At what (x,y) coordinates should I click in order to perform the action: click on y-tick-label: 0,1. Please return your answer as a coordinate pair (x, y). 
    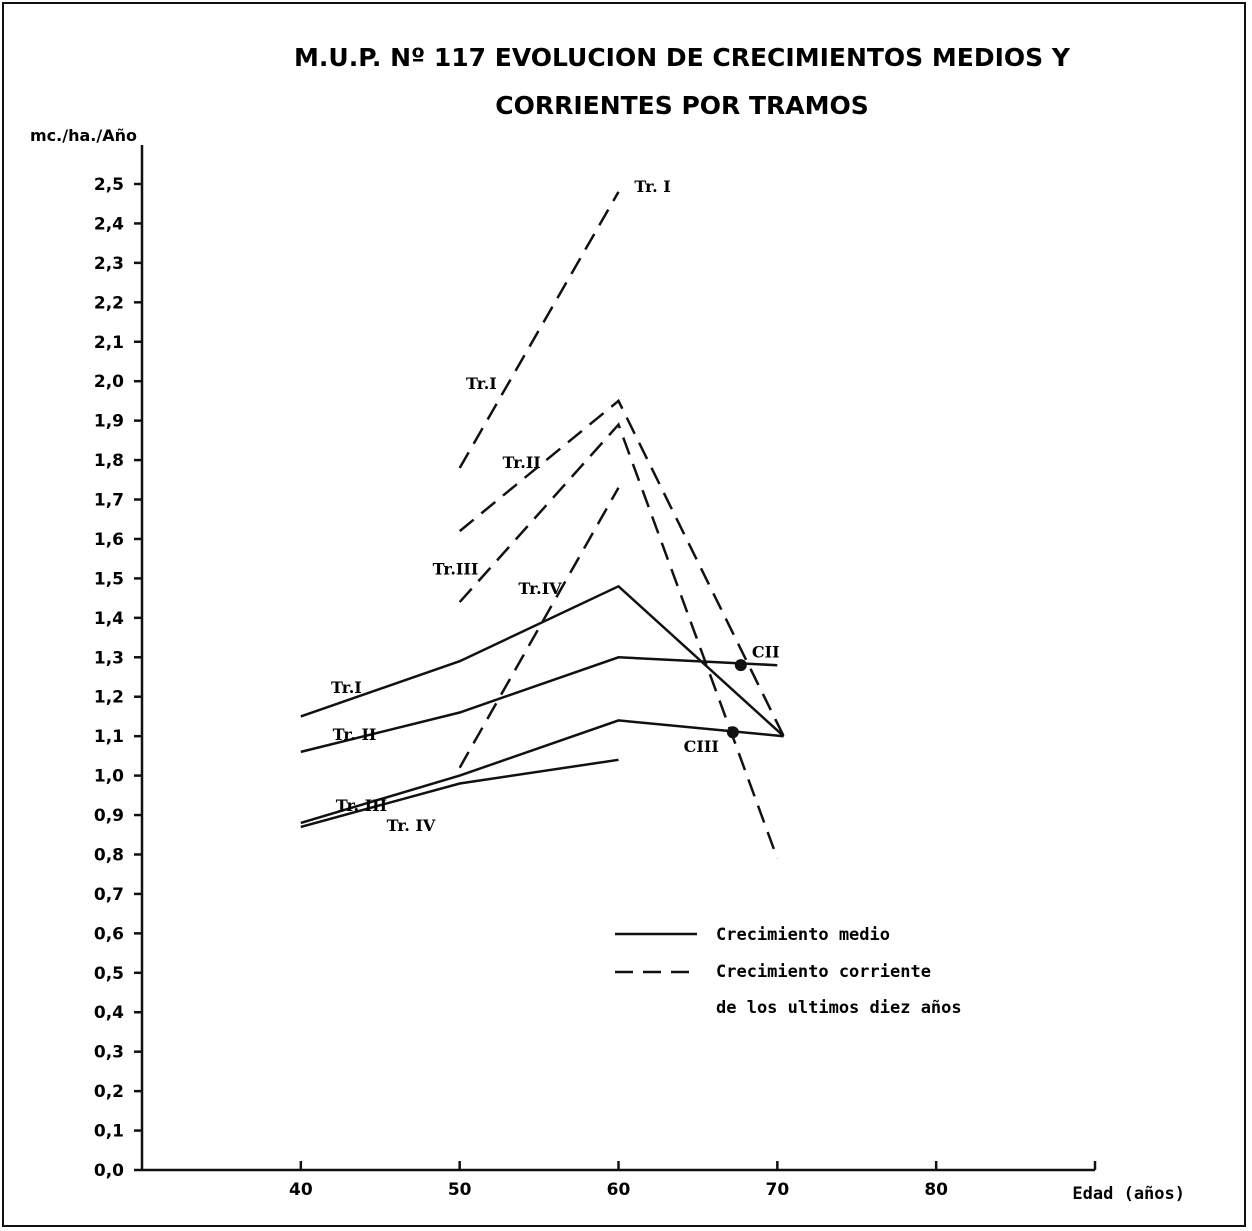
    Looking at the image, I should click on (109, 1132).